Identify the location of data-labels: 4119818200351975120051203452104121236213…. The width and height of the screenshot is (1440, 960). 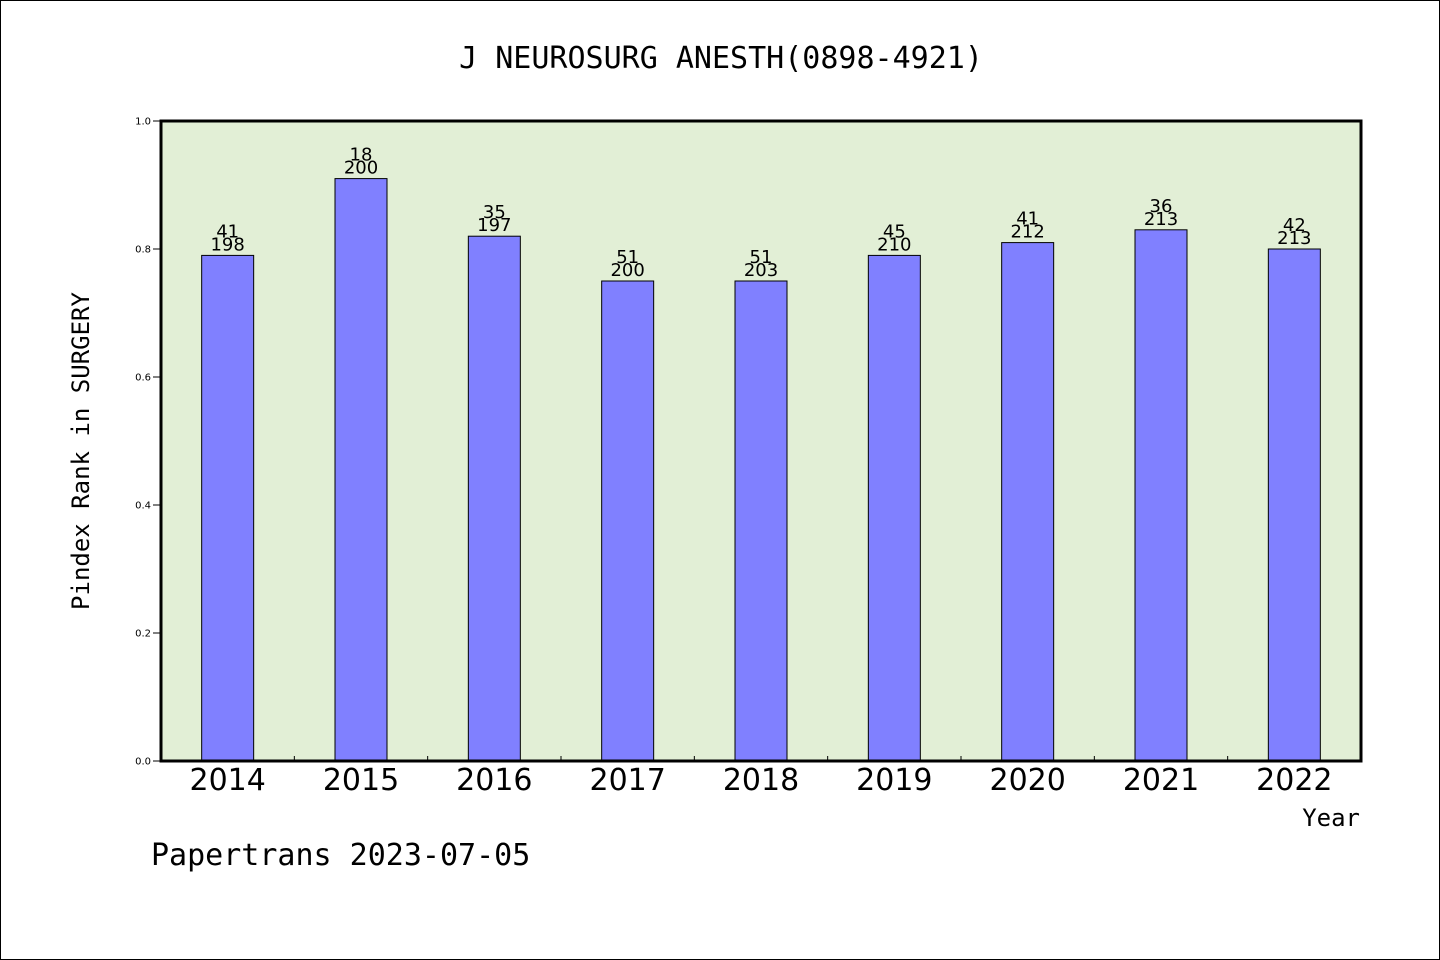
(760, 213).